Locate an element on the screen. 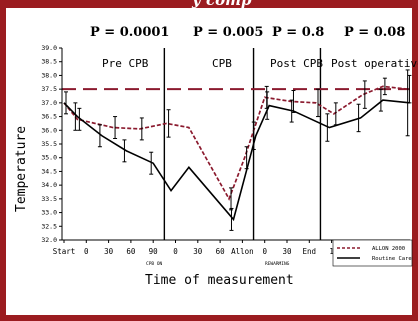  y-tick-label: 33.5 is located at coordinates (49, 199).